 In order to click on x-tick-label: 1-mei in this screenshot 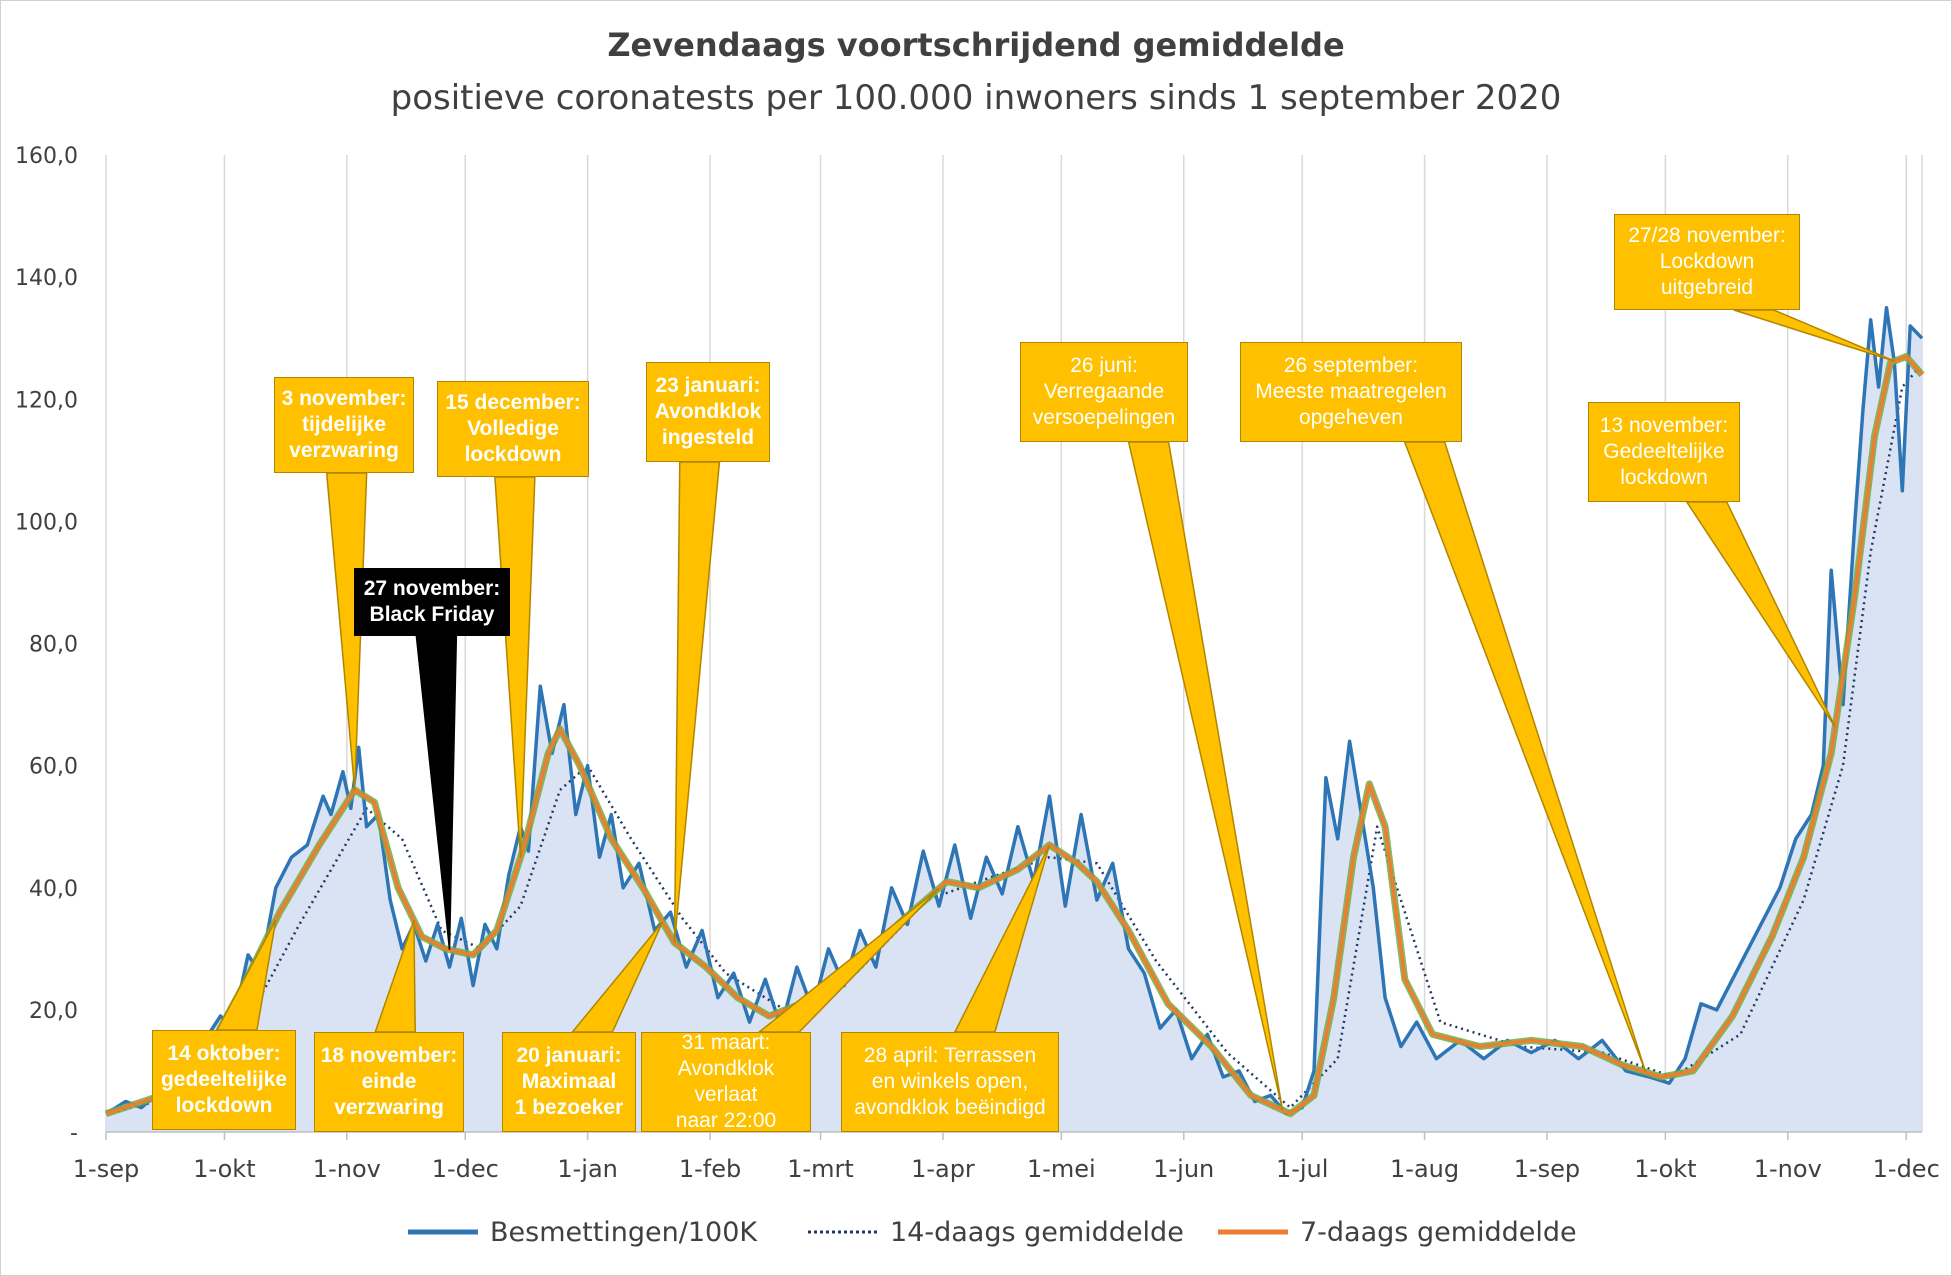, I will do `click(1061, 1169)`.